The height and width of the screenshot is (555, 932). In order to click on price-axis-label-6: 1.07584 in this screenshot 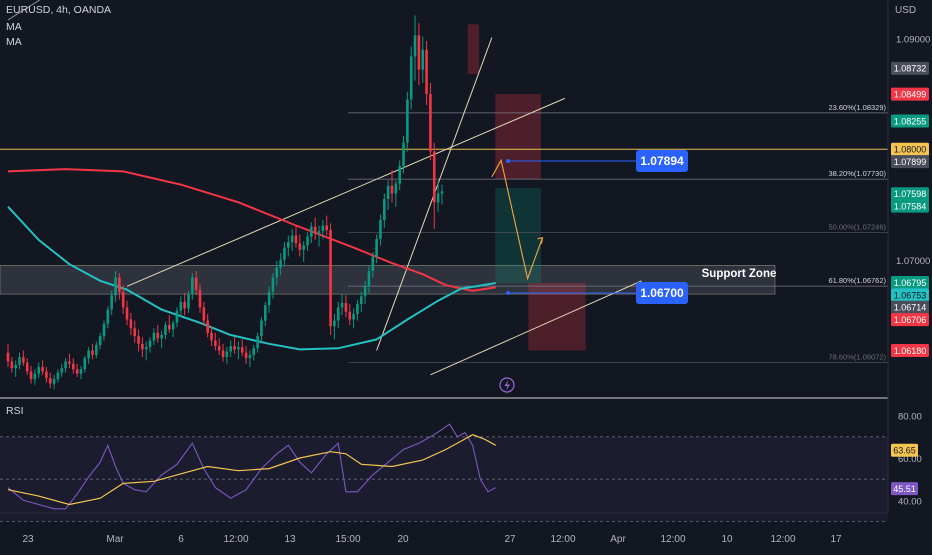, I will do `click(910, 206)`.